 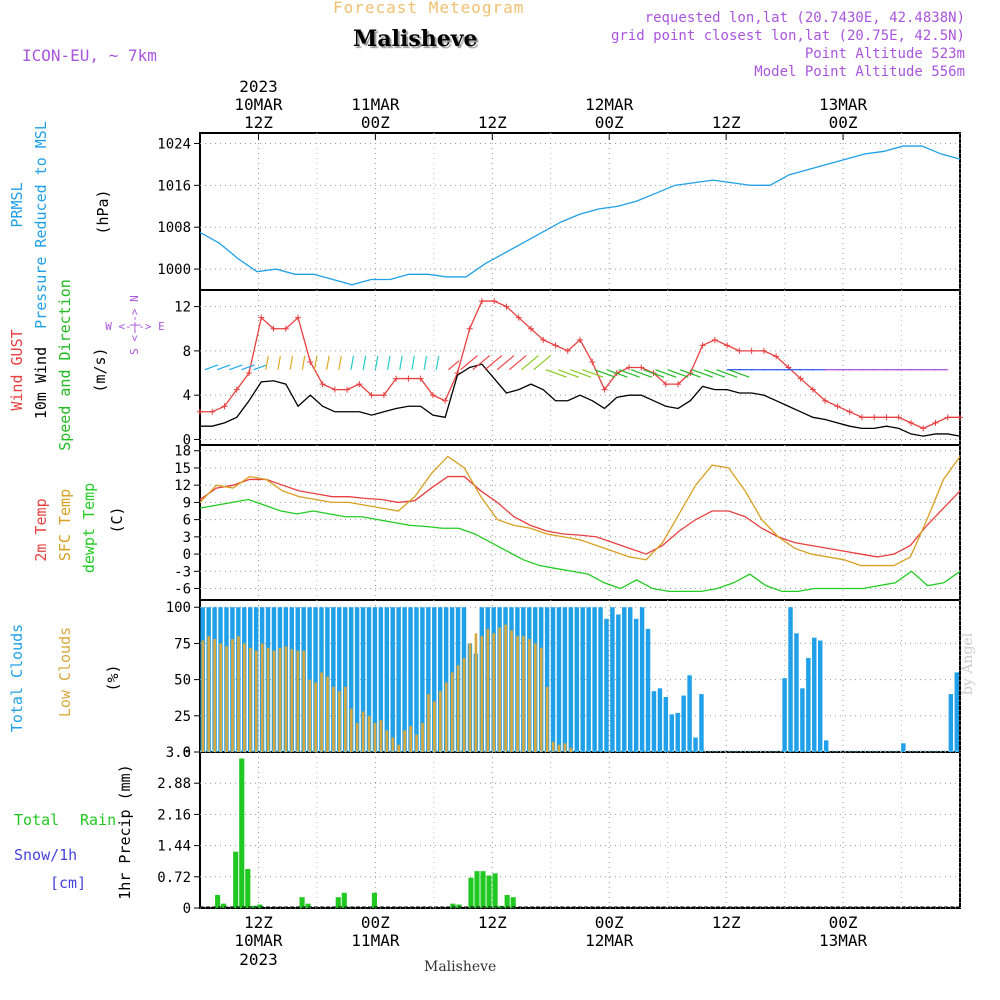 What do you see at coordinates (41, 529) in the screenshot?
I see `temp-2m-label: 2m Temp` at bounding box center [41, 529].